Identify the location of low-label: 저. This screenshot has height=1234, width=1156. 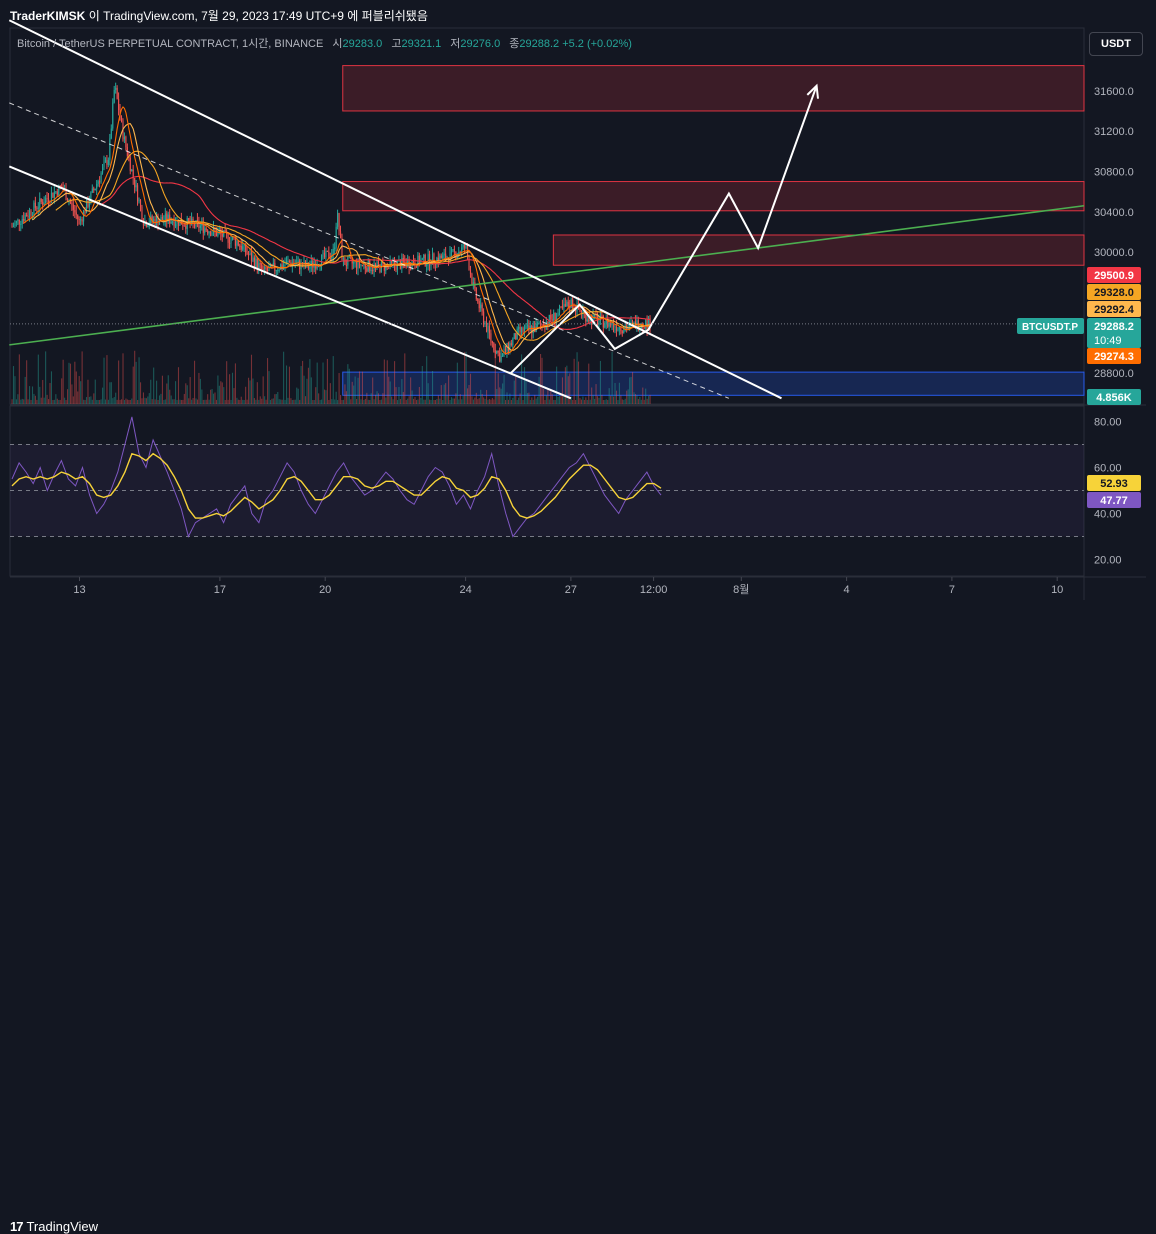
(455, 44).